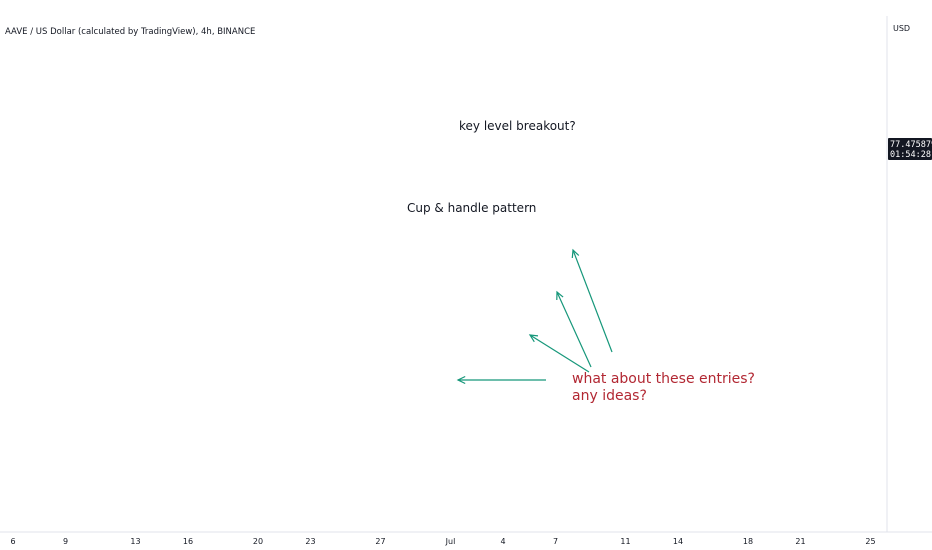  What do you see at coordinates (625, 541) in the screenshot?
I see `time-tick-label: 11` at bounding box center [625, 541].